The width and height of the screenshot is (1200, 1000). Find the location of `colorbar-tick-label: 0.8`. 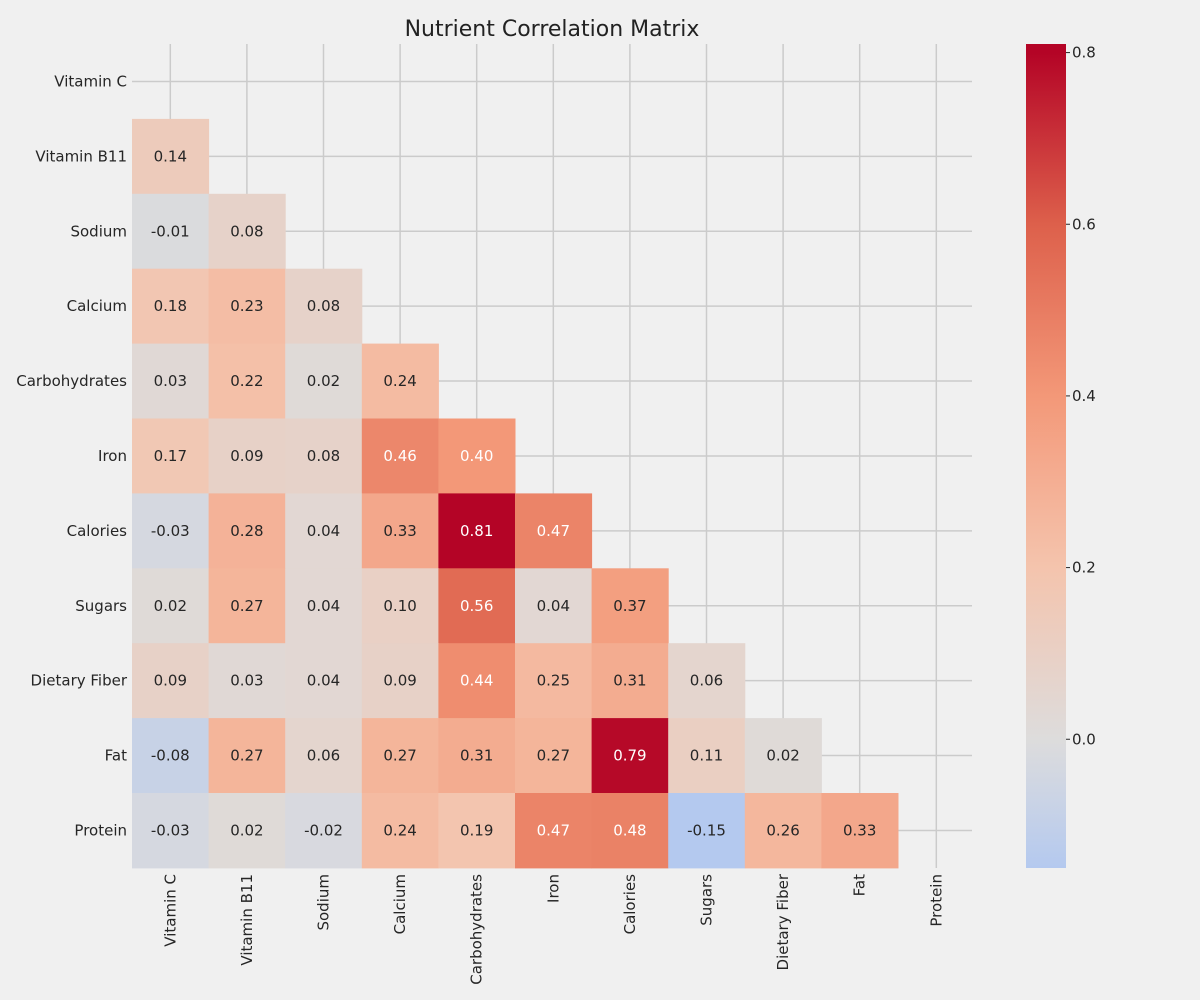

colorbar-tick-label: 0.8 is located at coordinates (1084, 53).